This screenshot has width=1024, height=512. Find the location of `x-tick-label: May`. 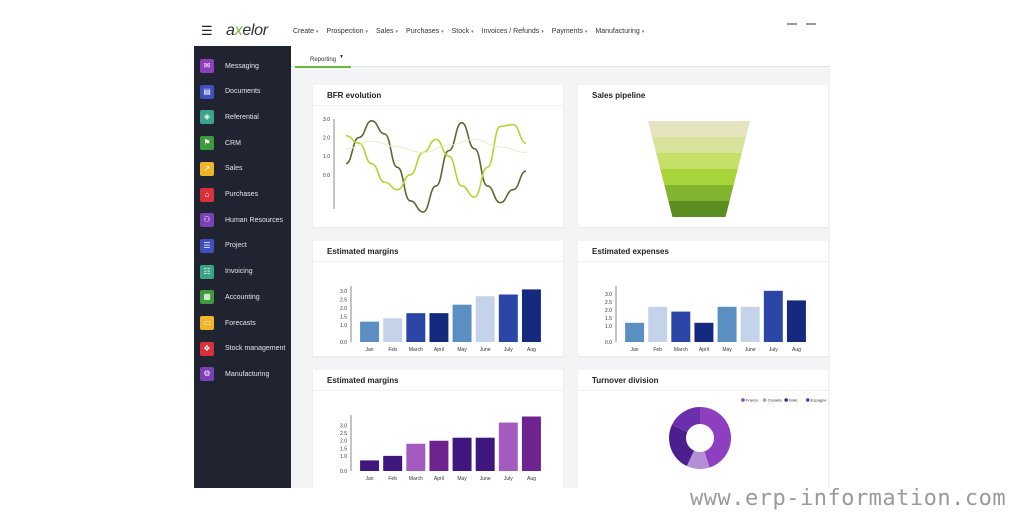

x-tick-label: May is located at coordinates (462, 350).